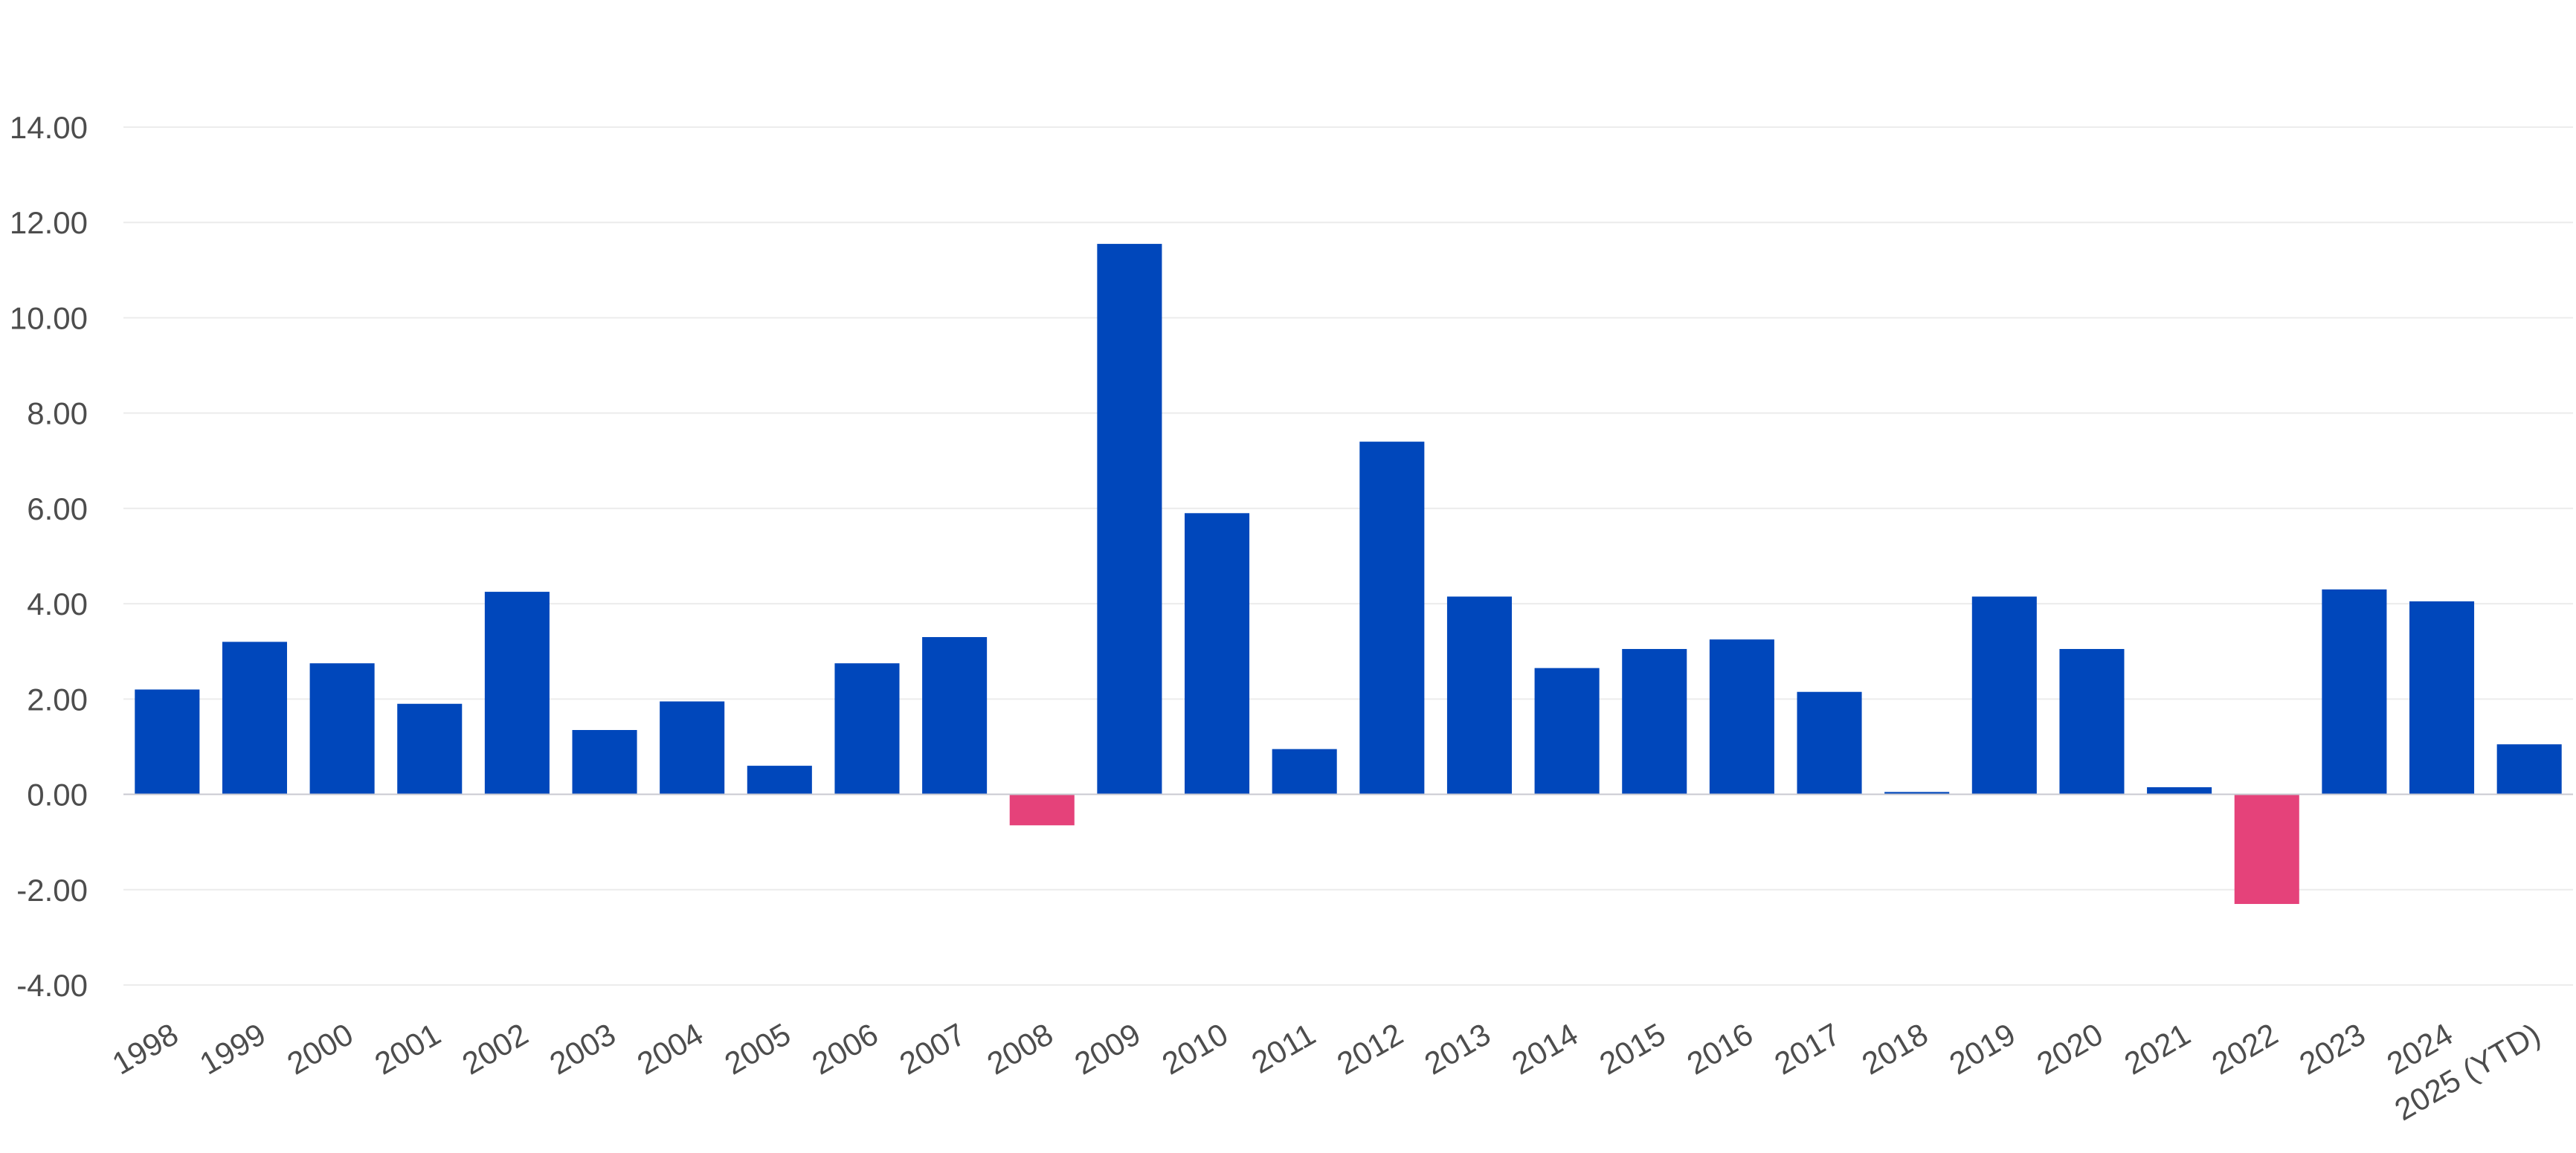 Image resolution: width=2576 pixels, height=1153 pixels. What do you see at coordinates (1304, 772) in the screenshot?
I see `bar-2011` at bounding box center [1304, 772].